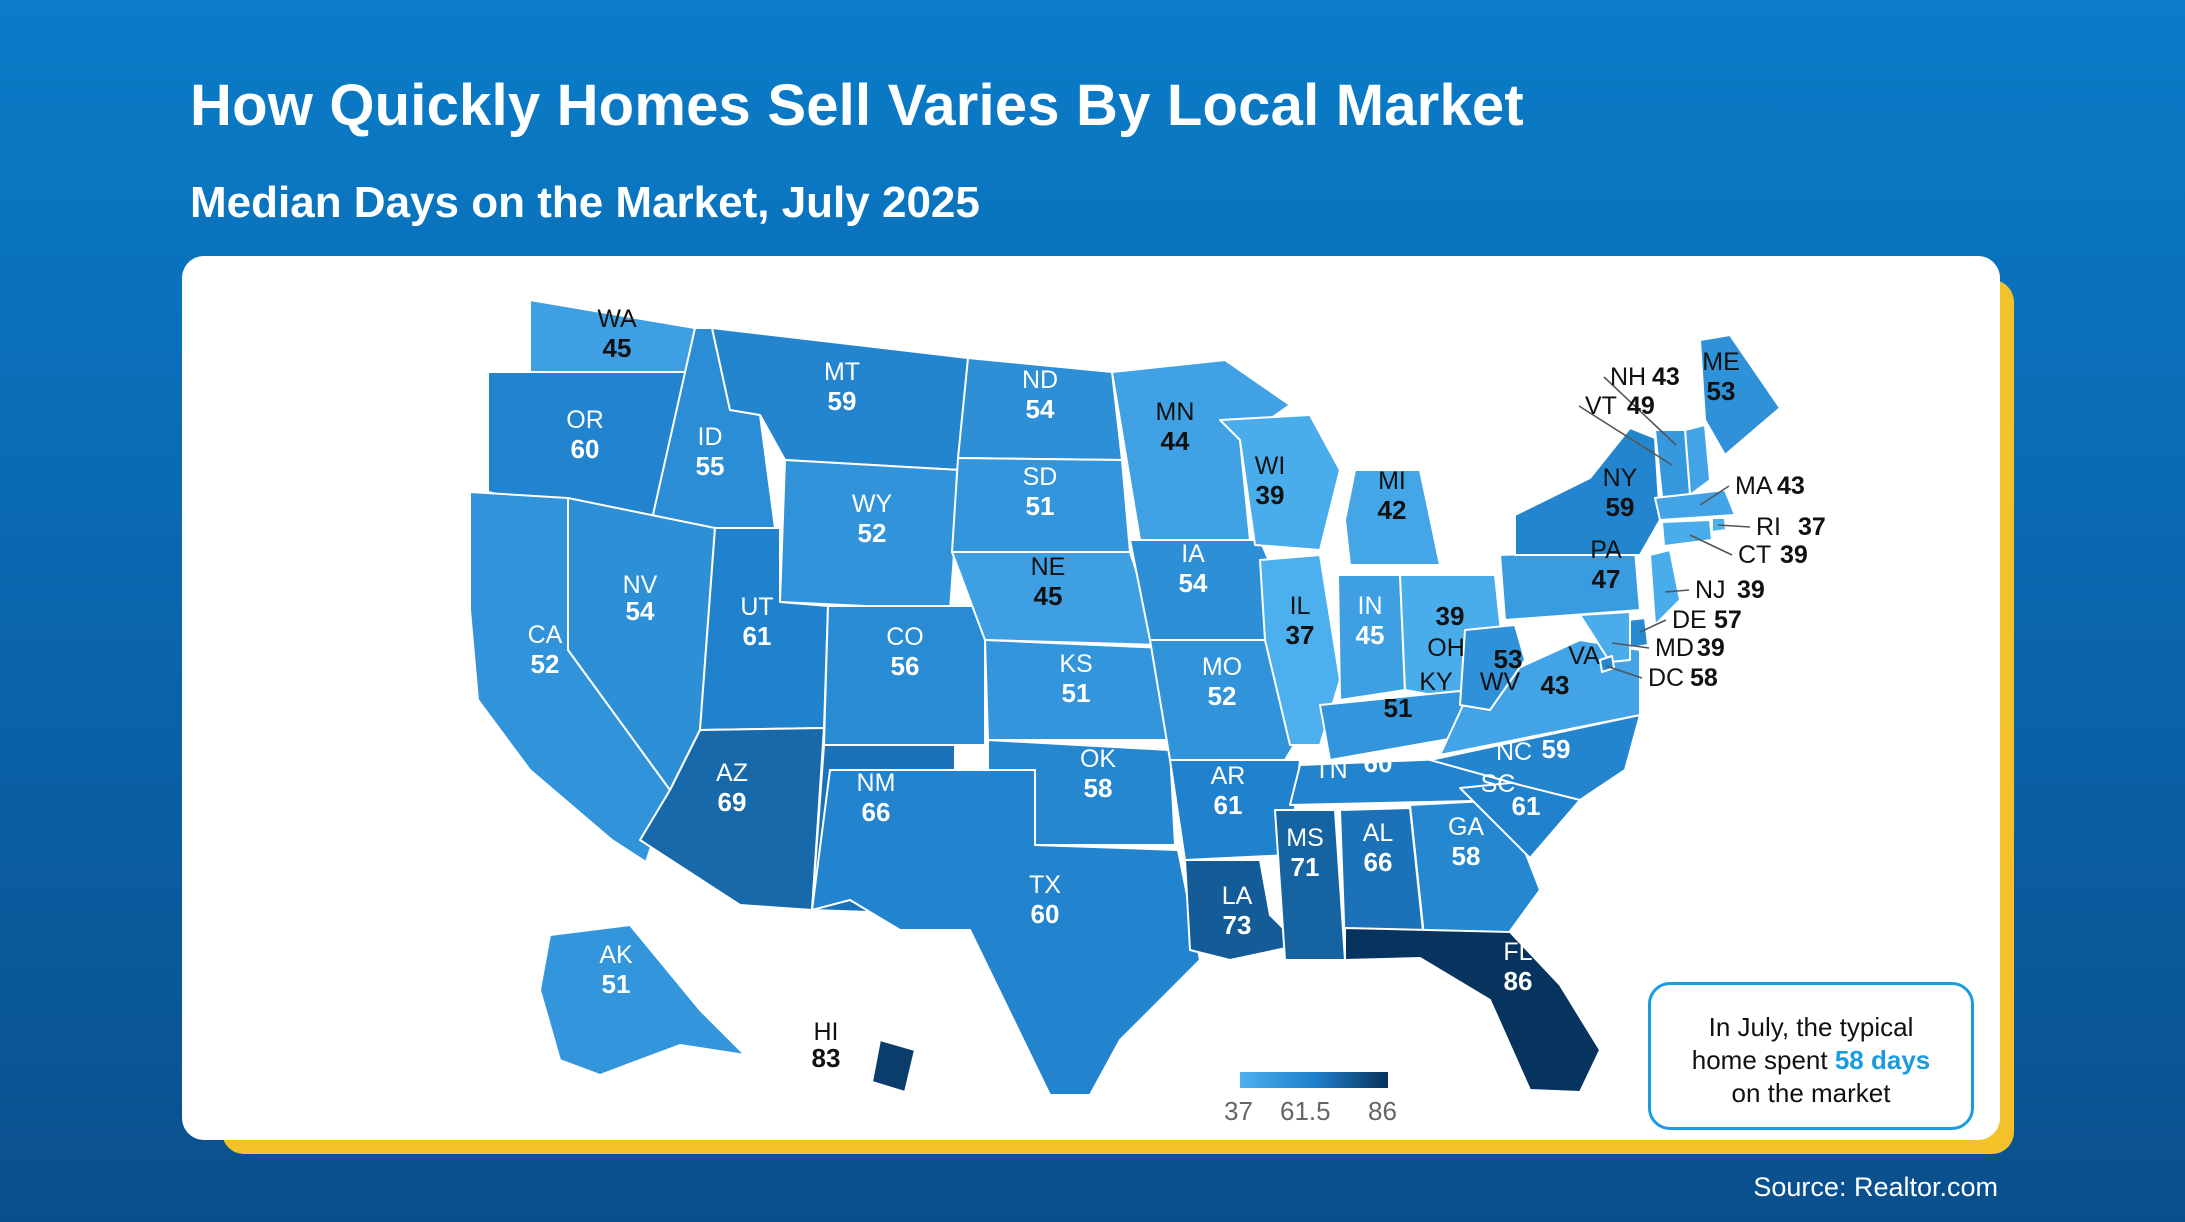  Describe the element at coordinates (1620, 507) in the screenshot. I see `state-value-ny: 59` at that location.